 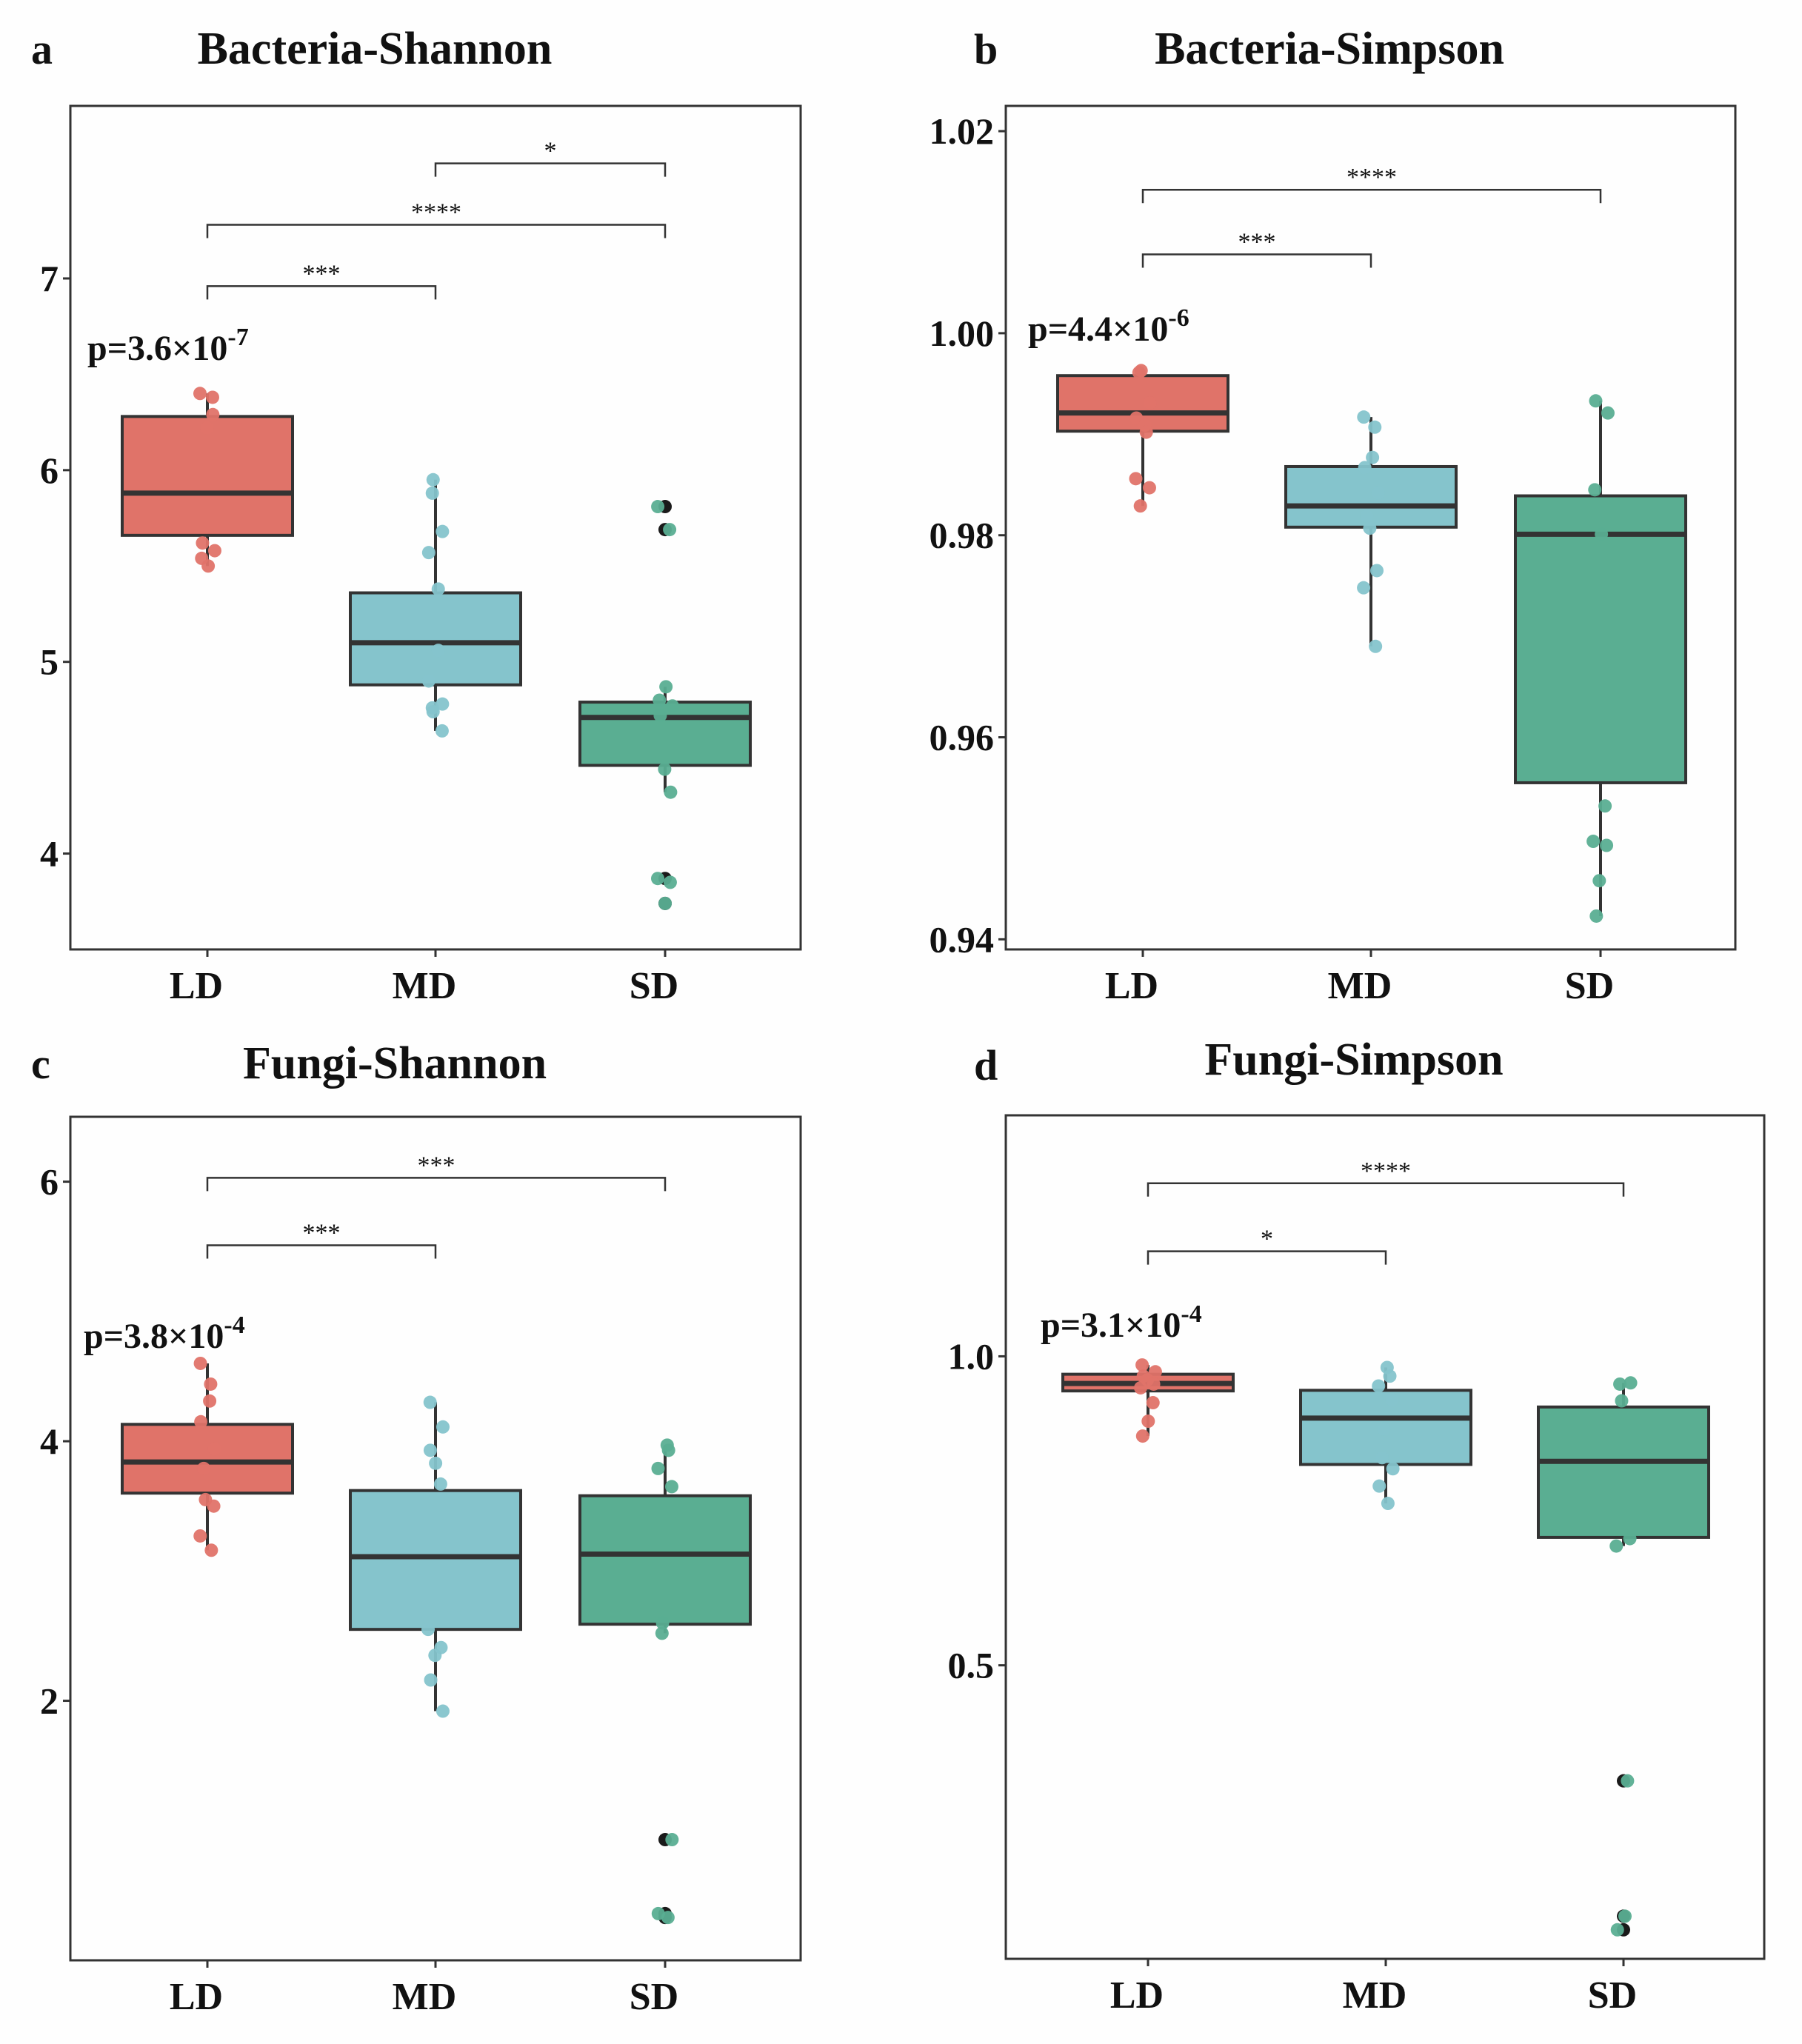 I want to click on y-tick-label: 0.98, so click(x=962, y=535).